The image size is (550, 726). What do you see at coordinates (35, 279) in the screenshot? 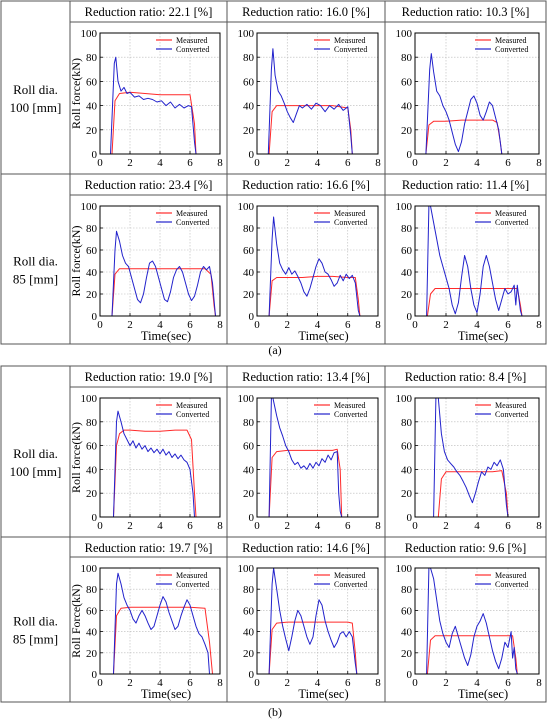
I see `row-label: 85 [mm]` at bounding box center [35, 279].